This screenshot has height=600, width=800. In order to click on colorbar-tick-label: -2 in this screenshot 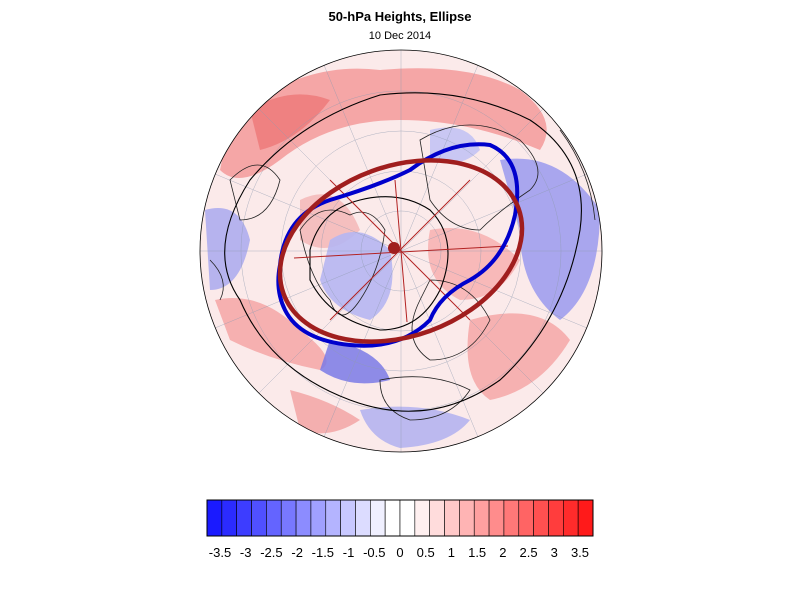, I will do `click(297, 552)`.